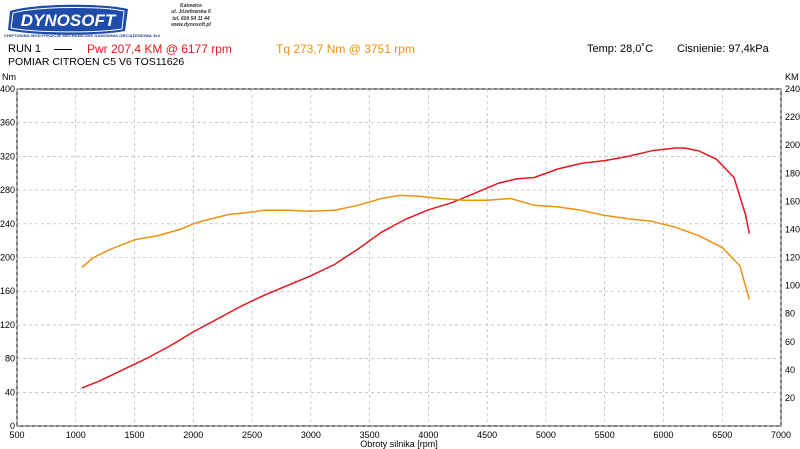 Image resolution: width=800 pixels, height=449 pixels. Describe the element at coordinates (7, 190) in the screenshot. I see `y-left-tick-label: 280` at that location.